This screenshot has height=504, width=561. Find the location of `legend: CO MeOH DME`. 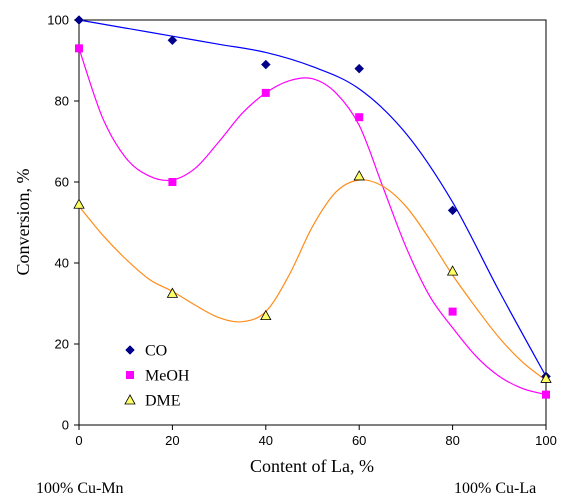

legend: CO MeOH DME is located at coordinates (157, 376).